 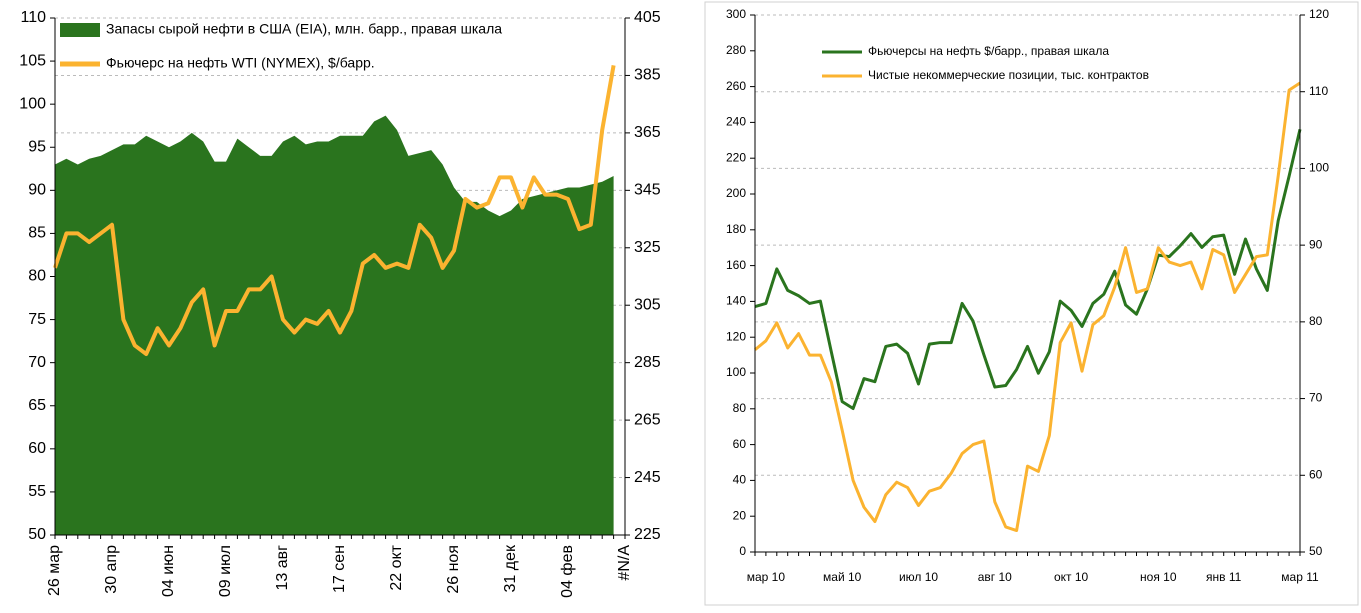 I want to click on y-tick-label: 200, so click(x=736, y=193).